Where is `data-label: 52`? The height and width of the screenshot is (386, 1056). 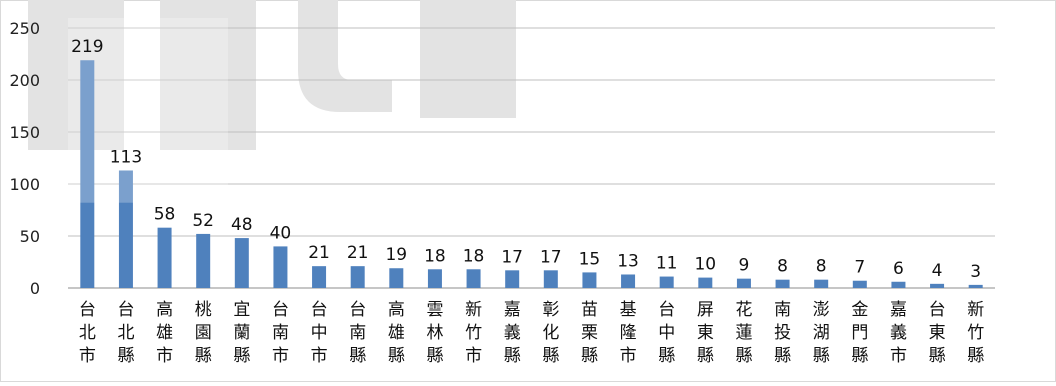 data-label: 52 is located at coordinates (203, 221).